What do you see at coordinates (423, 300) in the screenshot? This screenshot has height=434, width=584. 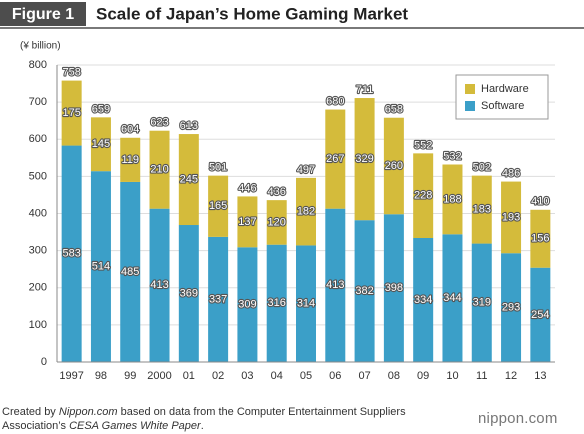 I see `value-label: 334` at bounding box center [423, 300].